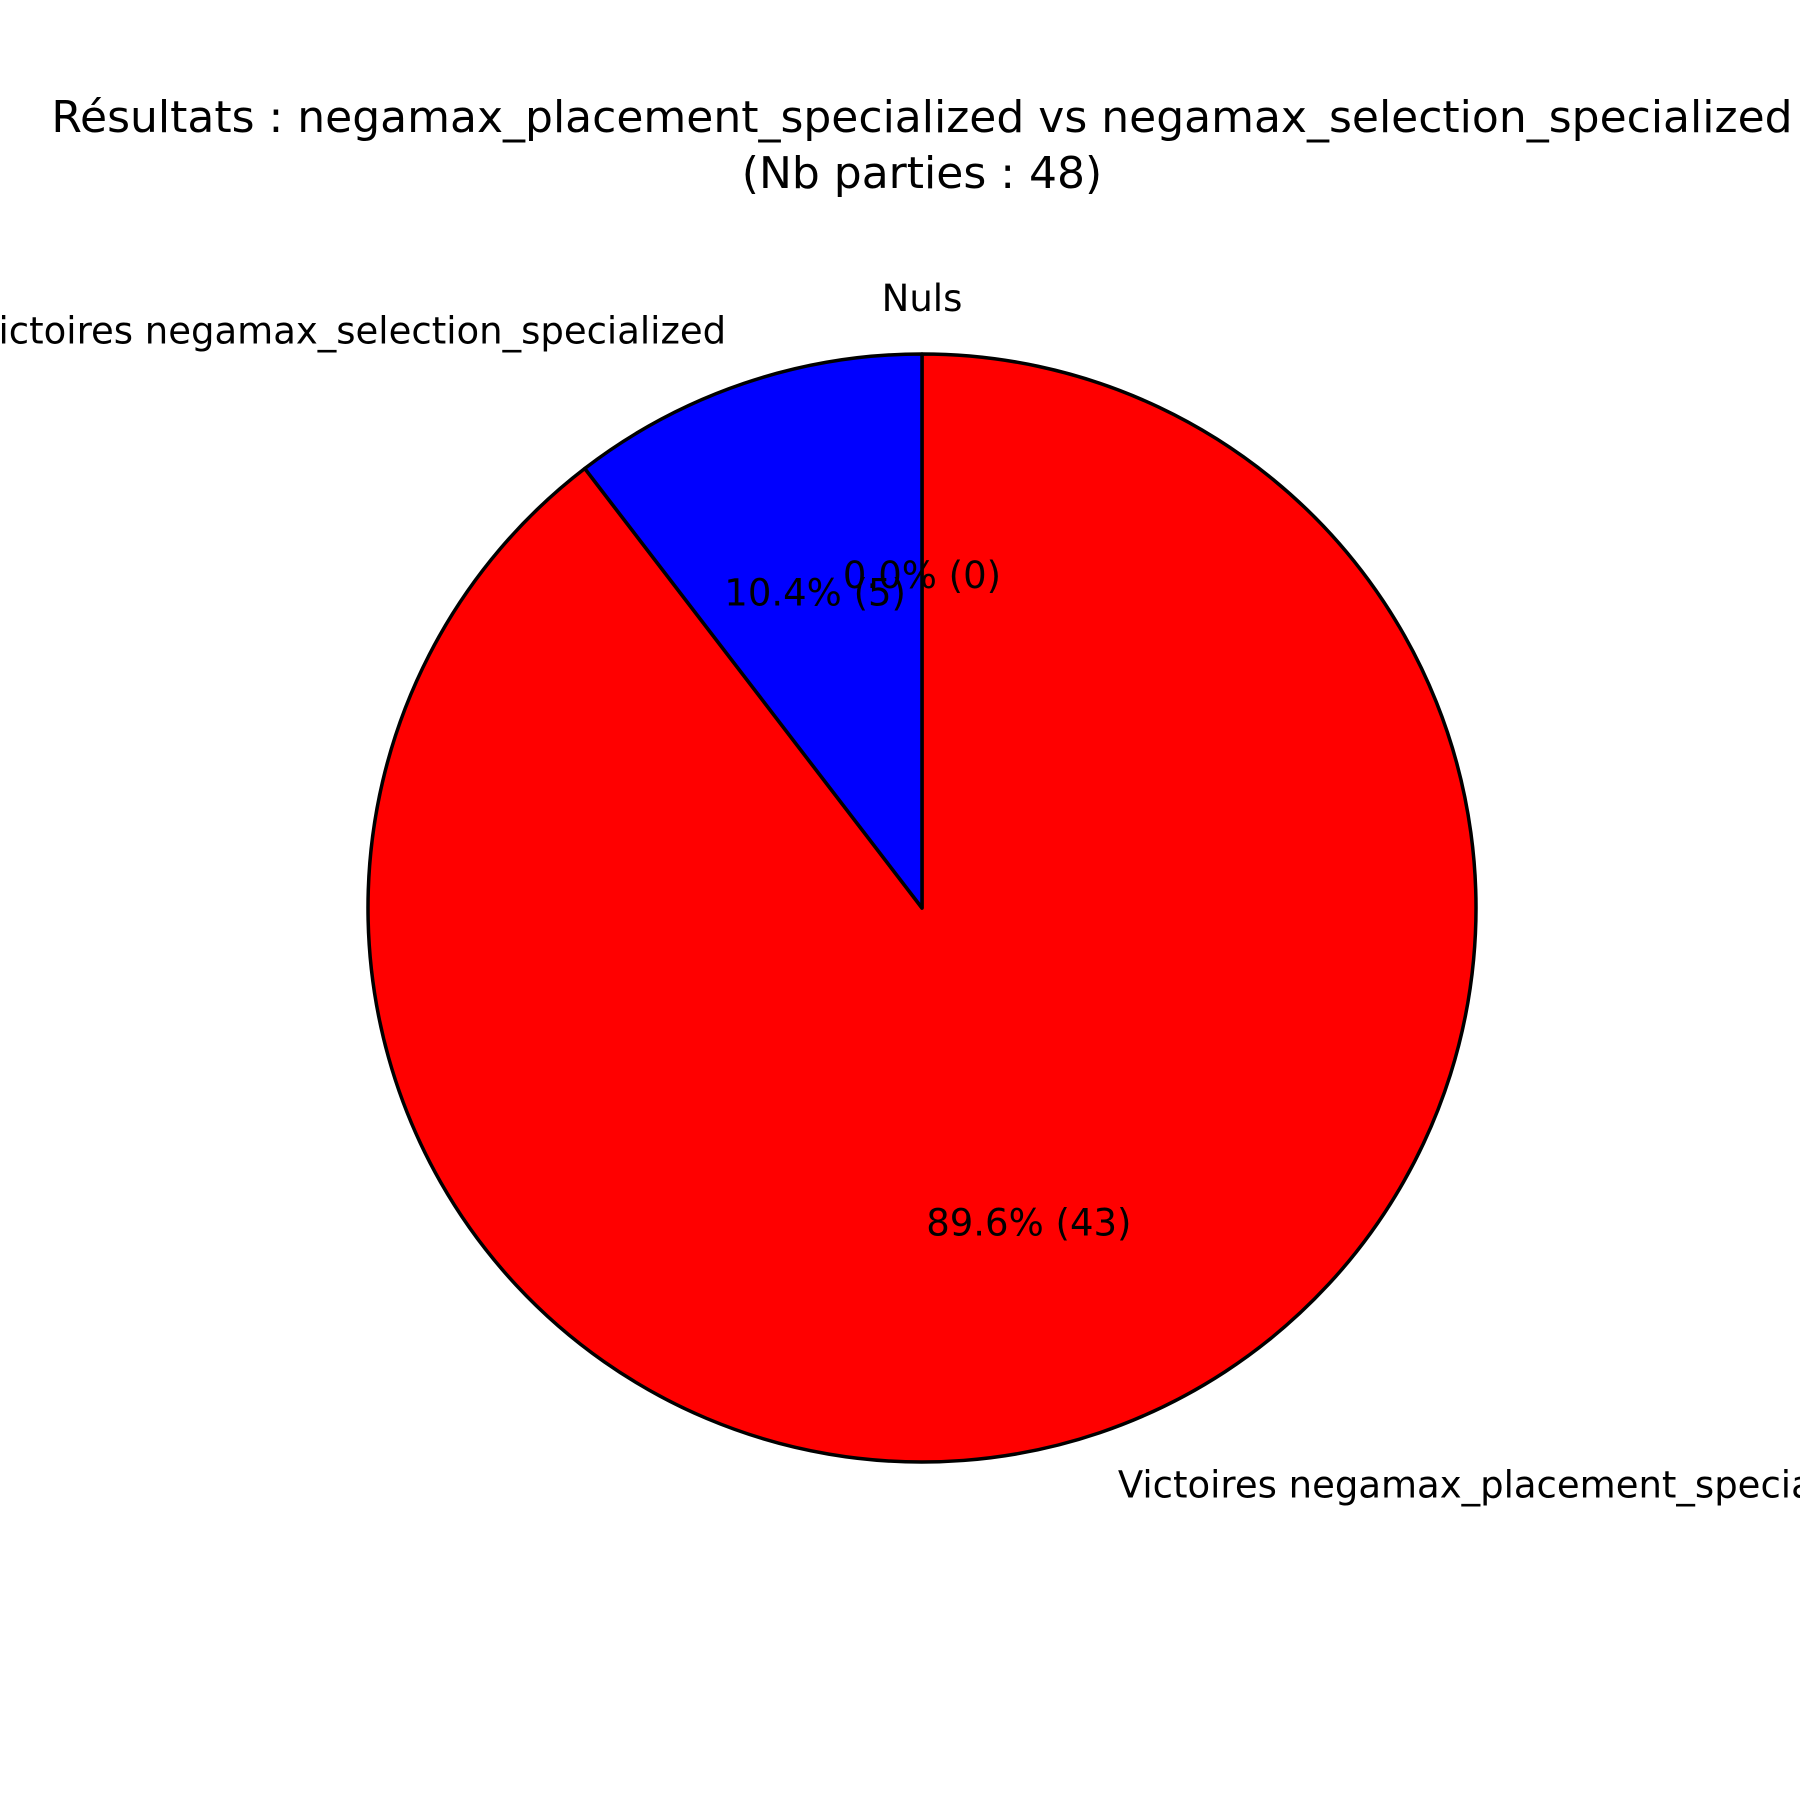 The image size is (1800, 1800). I want to click on slice-label-victoires-negamax-placement-specialized: Victoires negamax_placement_specialized, so click(1459, 1485).